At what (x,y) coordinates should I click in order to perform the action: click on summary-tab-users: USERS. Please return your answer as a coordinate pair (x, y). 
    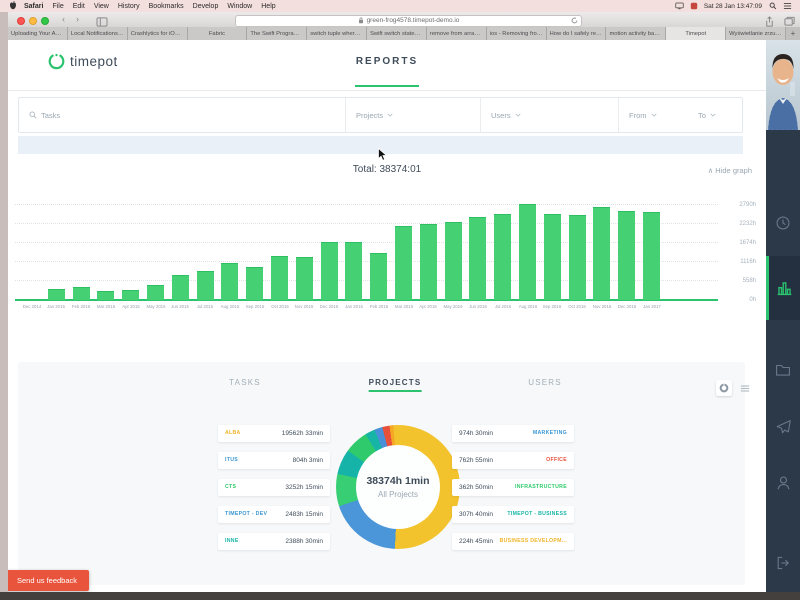
    Looking at the image, I should click on (545, 382).